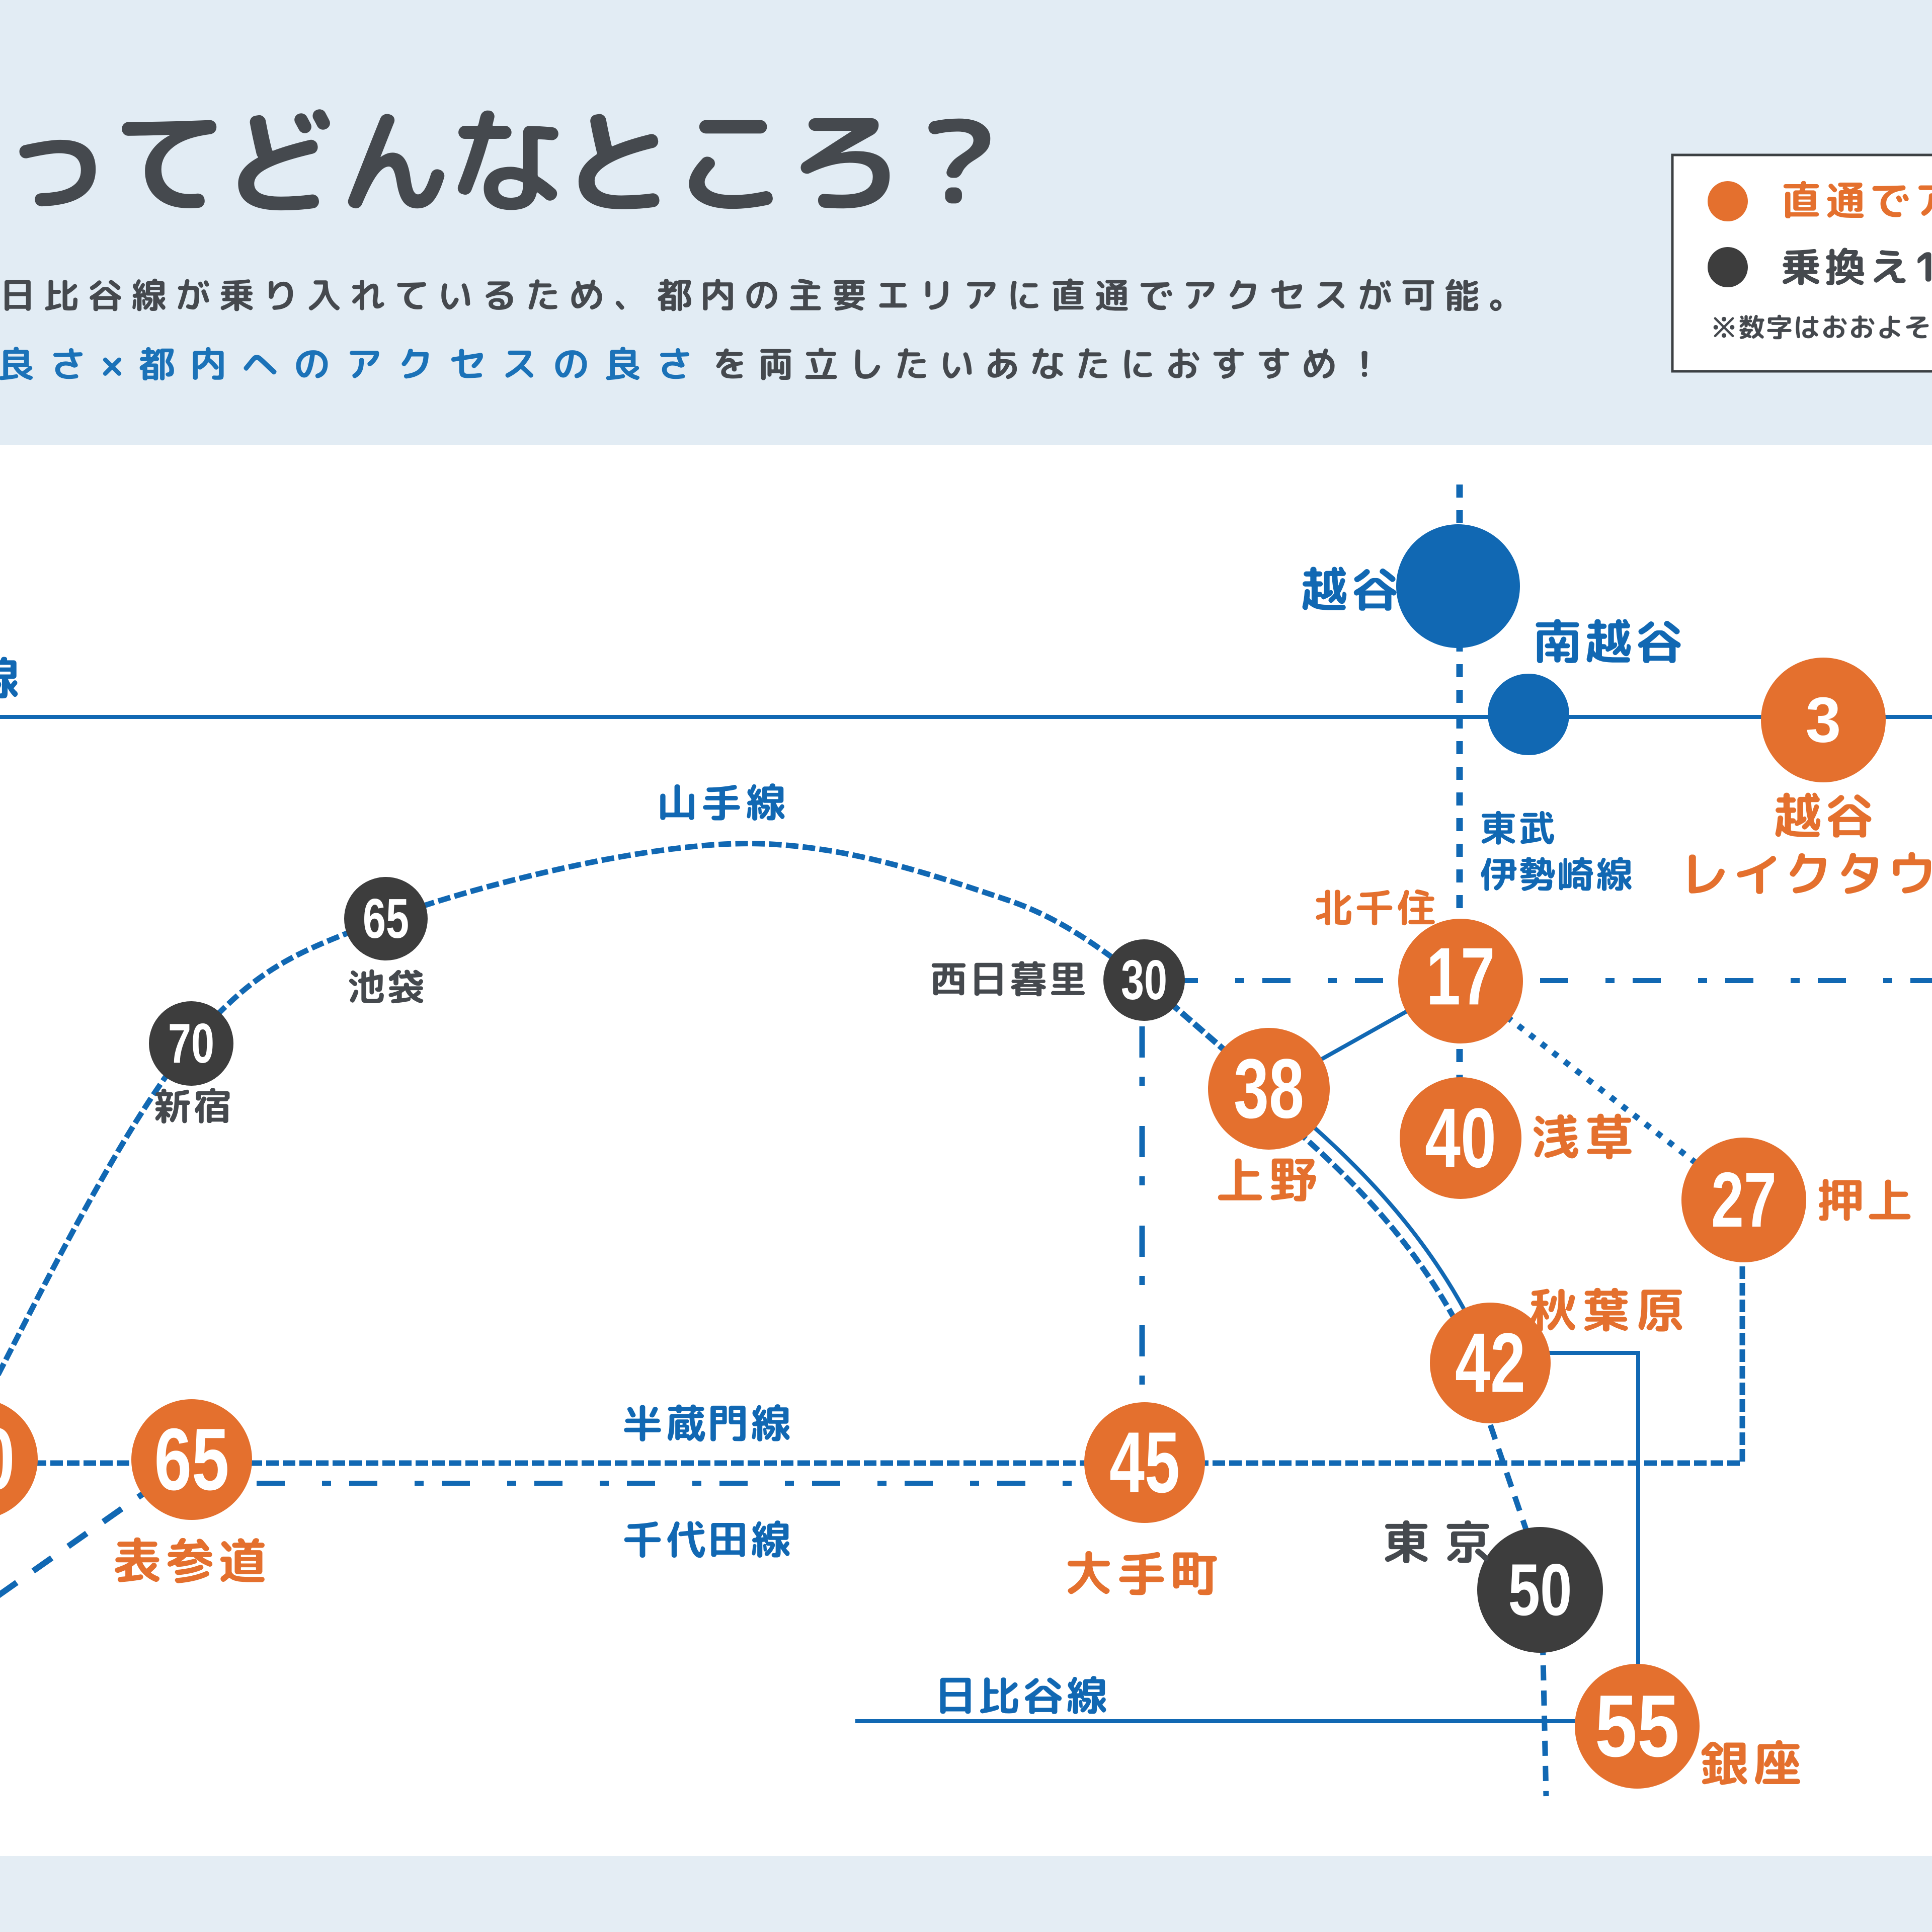 This screenshot has height=1932, width=1932. I want to click on svg-text: 60, so click(8, 1459).